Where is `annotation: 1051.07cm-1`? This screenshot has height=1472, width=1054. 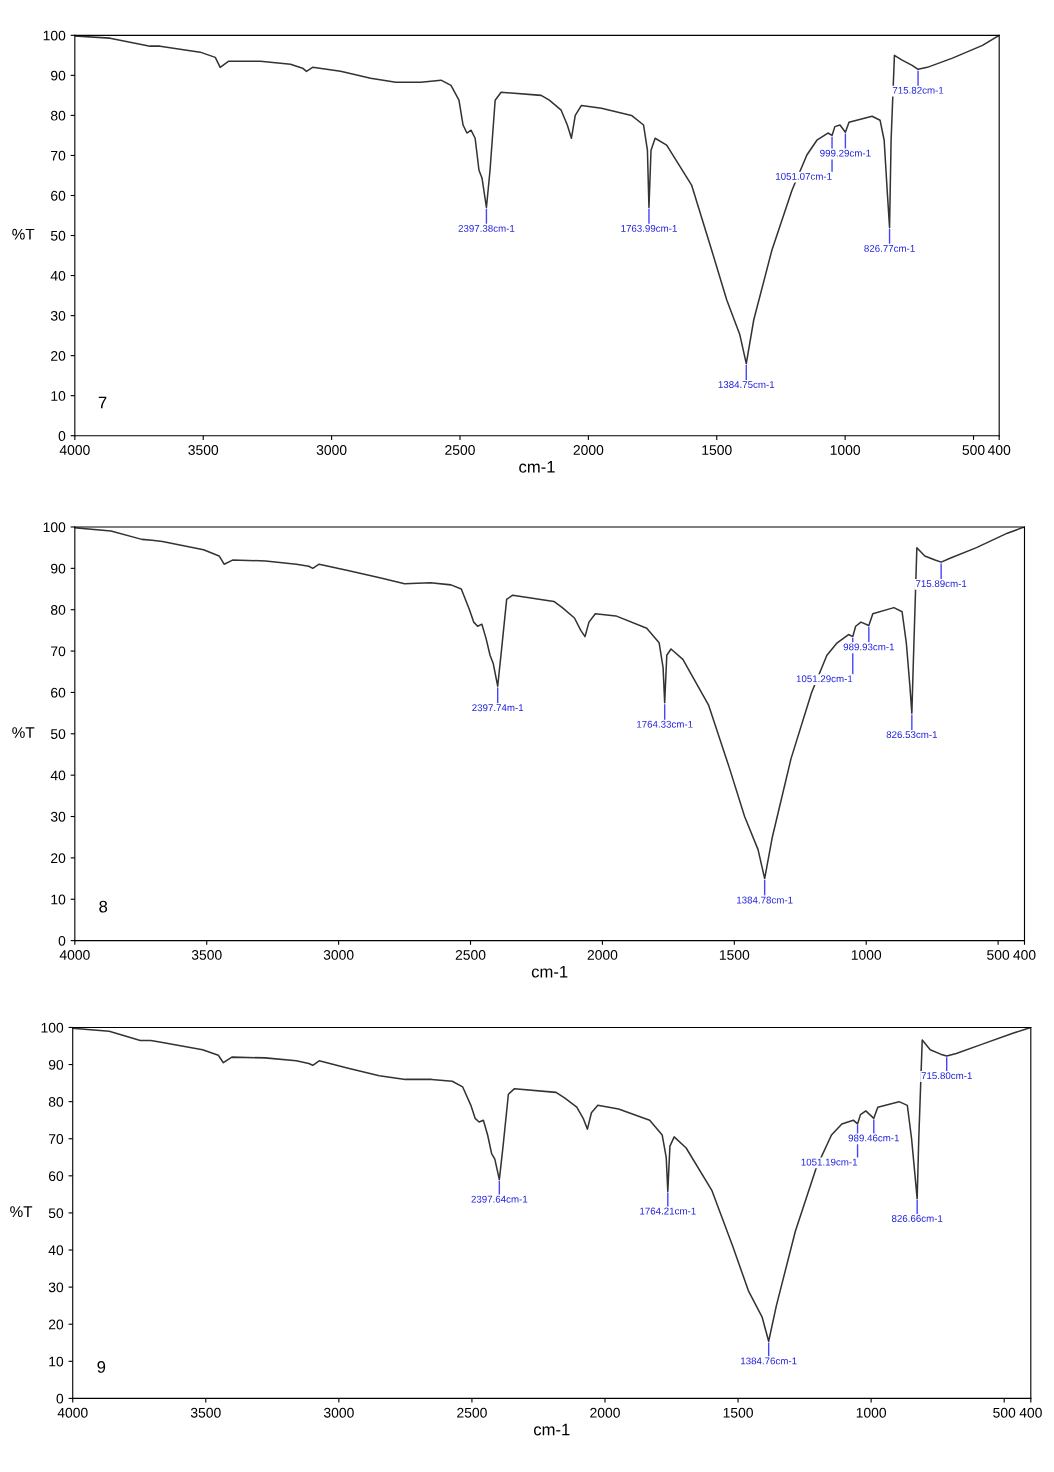 annotation: 1051.07cm-1 is located at coordinates (804, 176).